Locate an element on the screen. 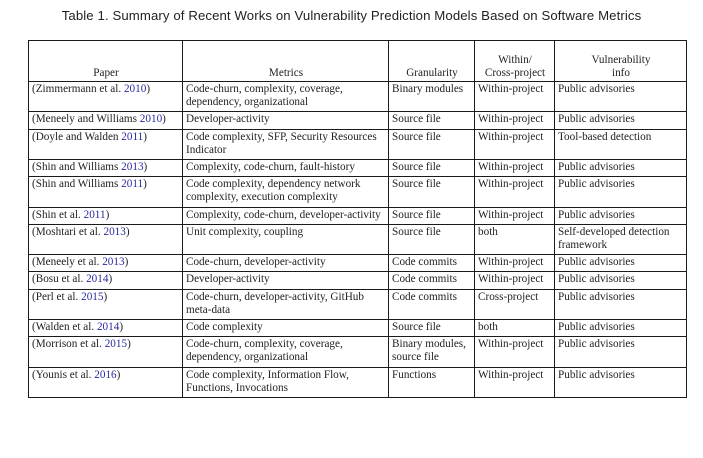  citation-year-link: 2016 is located at coordinates (105, 374).